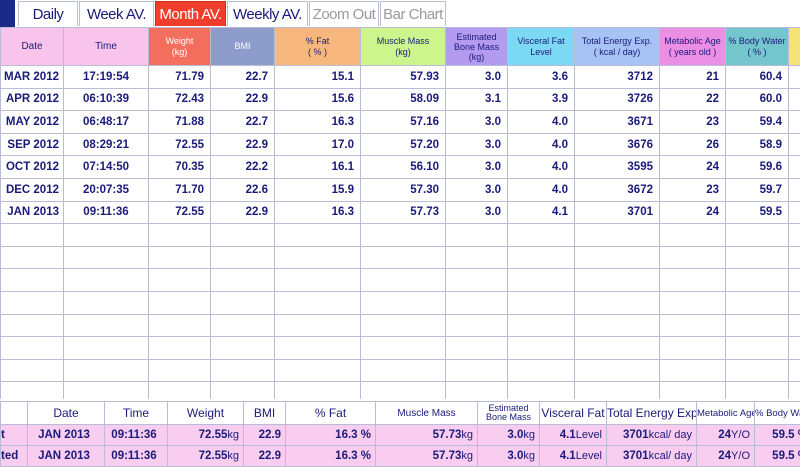 This screenshot has width=800, height=467. I want to click on col-header-time: Time, so click(106, 46).